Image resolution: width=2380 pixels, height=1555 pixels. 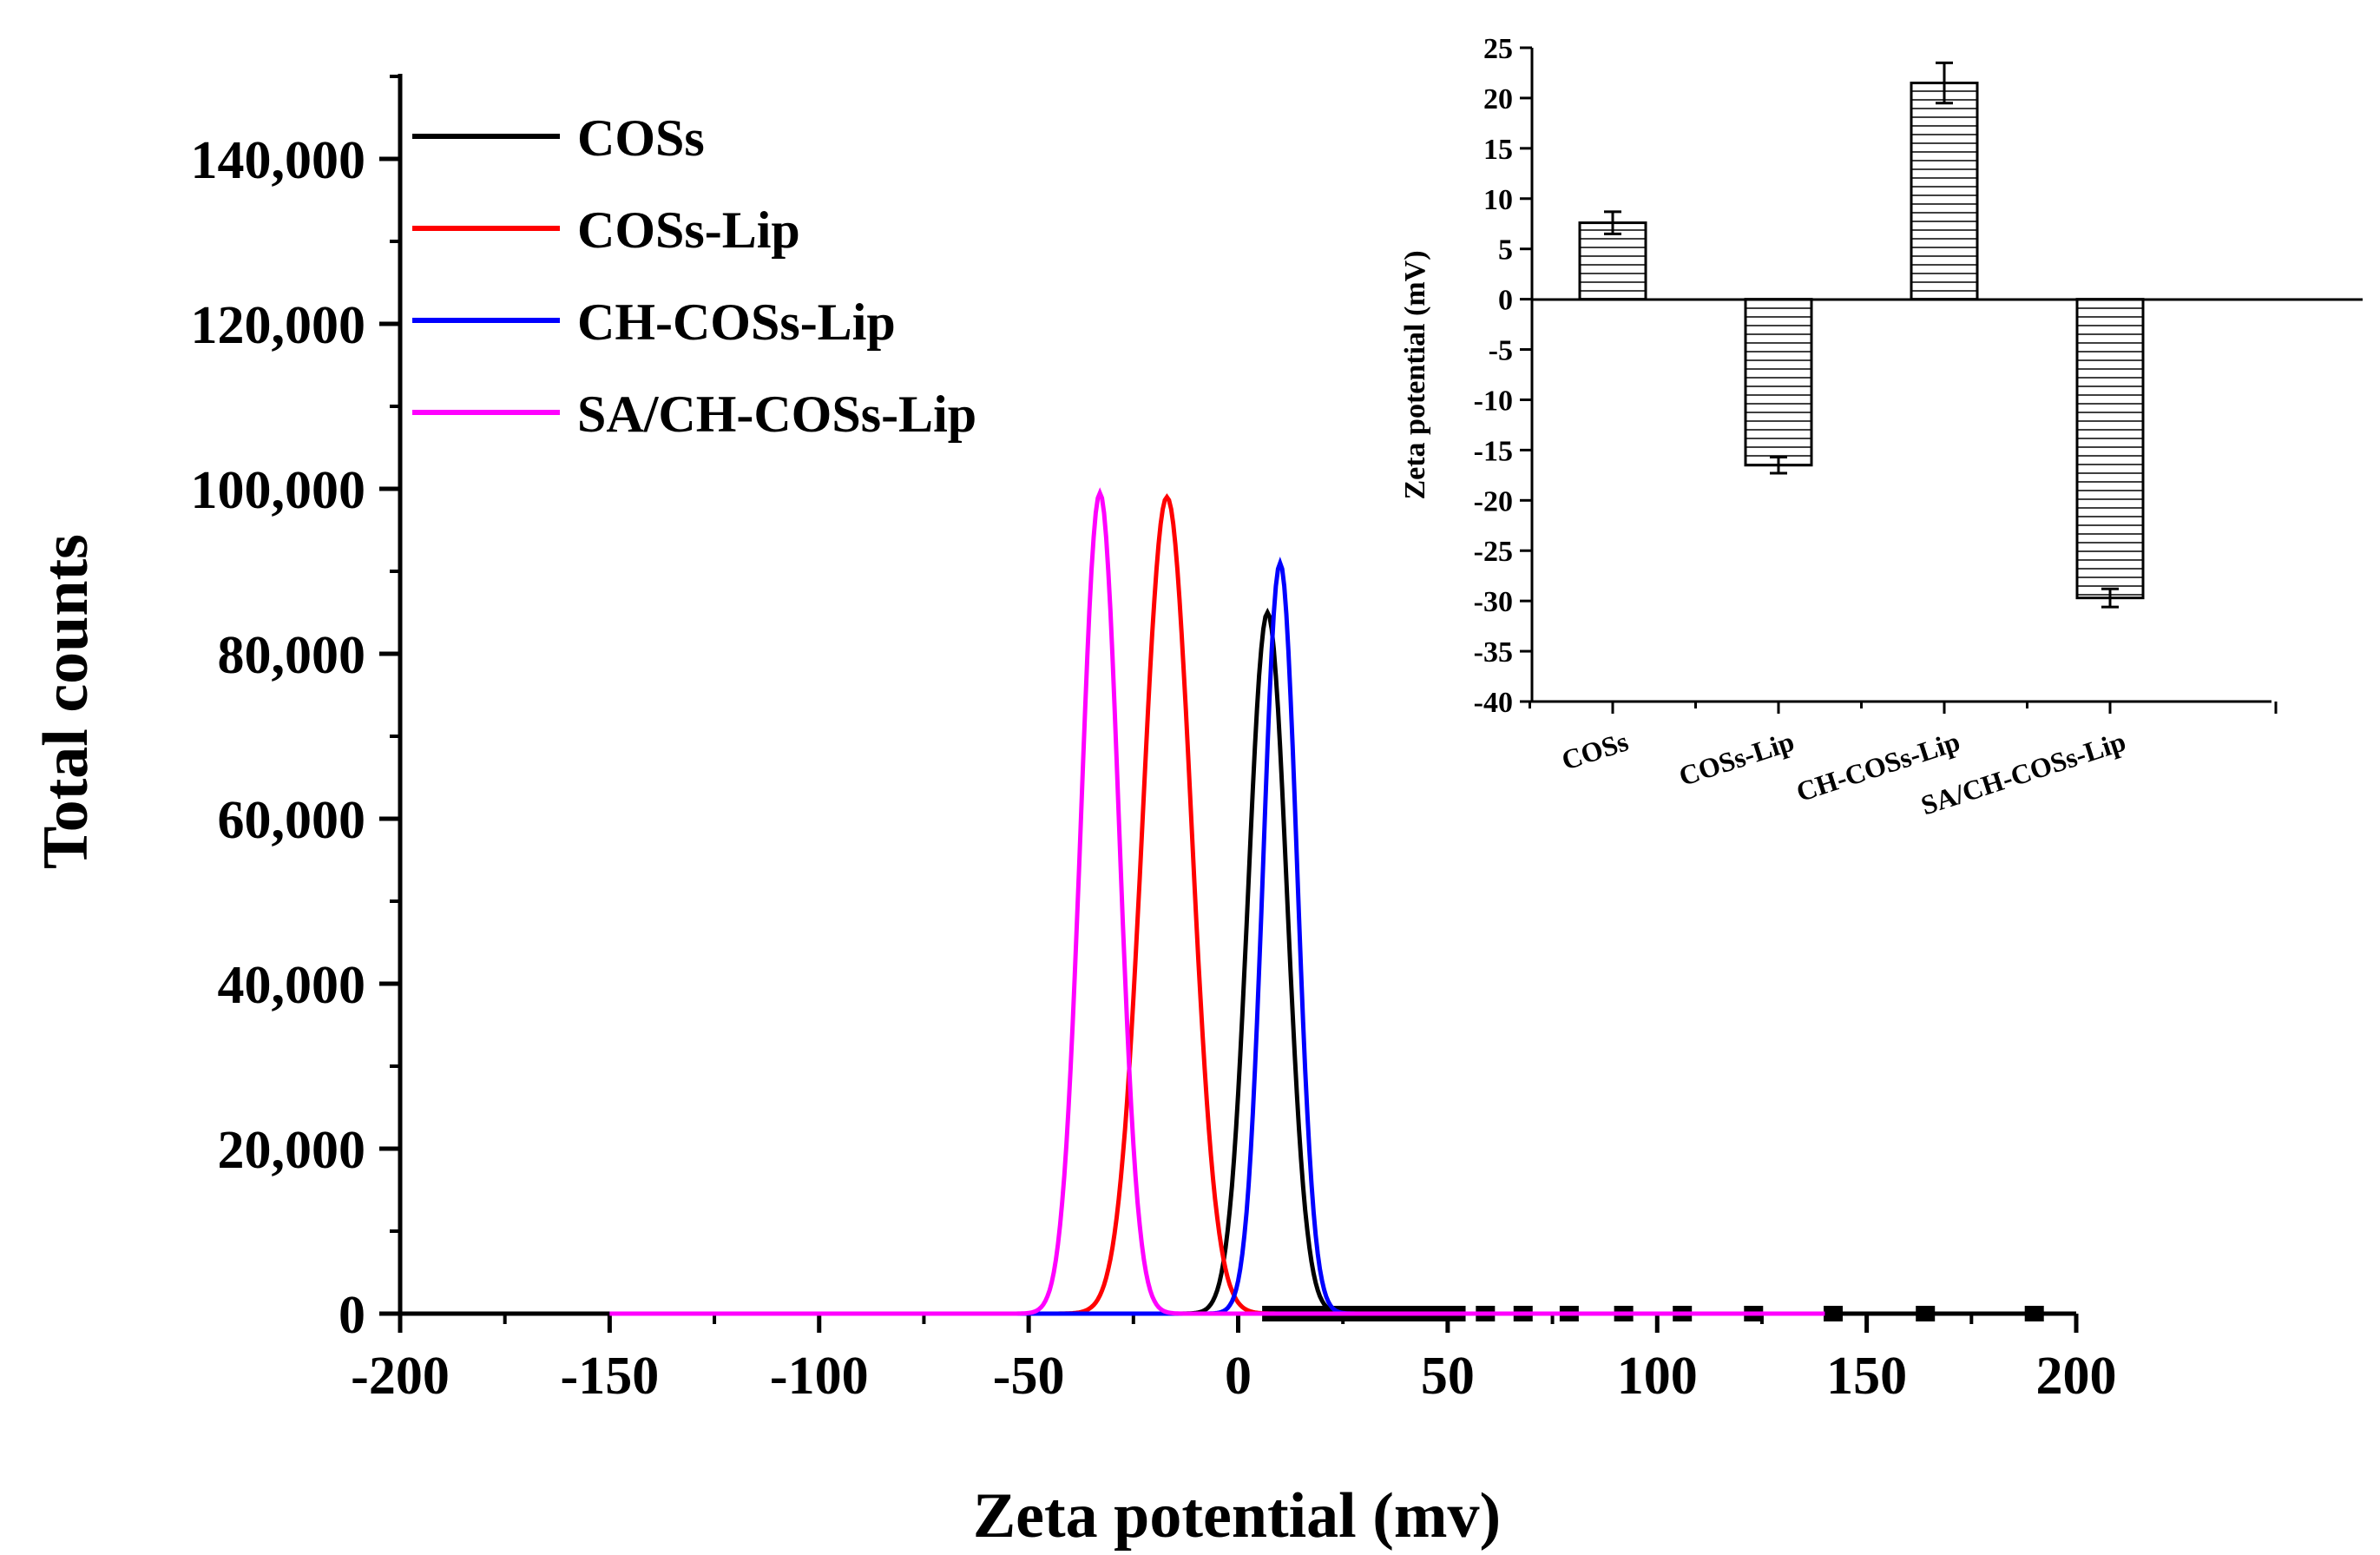 What do you see at coordinates (641, 138) in the screenshot?
I see `legend-label: COSs` at bounding box center [641, 138].